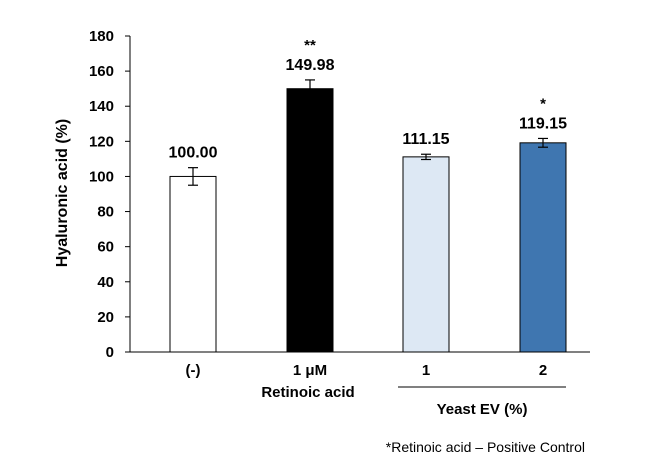 The image size is (650, 468). Describe the element at coordinates (193, 370) in the screenshot. I see `x-category-label: (-)` at that location.